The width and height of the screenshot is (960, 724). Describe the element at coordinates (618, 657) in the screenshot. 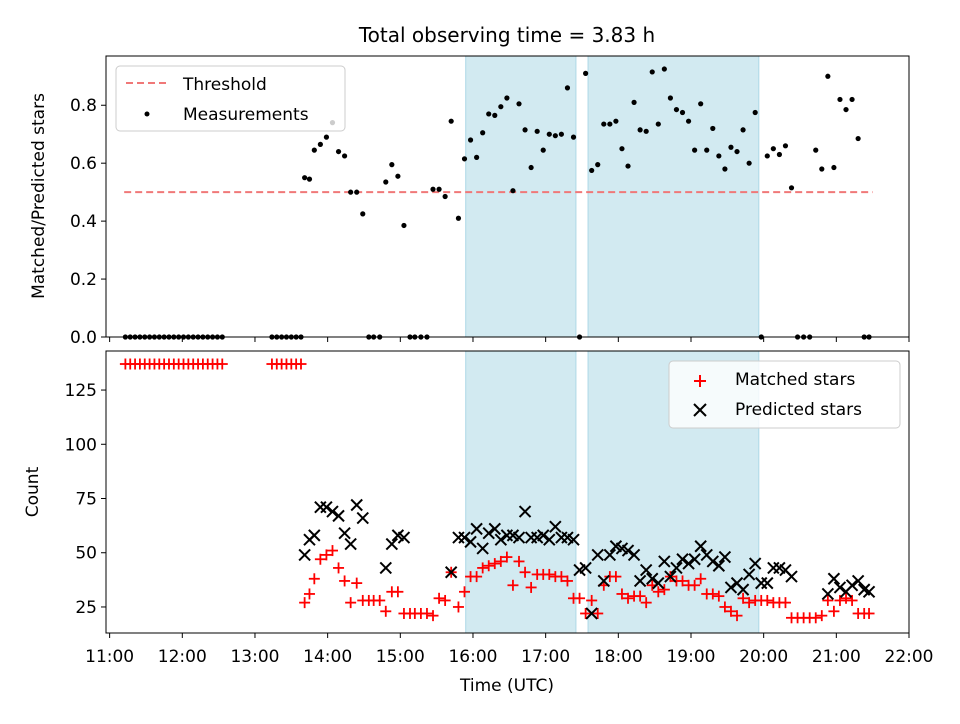

I see `x-tick-label: 18:00` at that location.